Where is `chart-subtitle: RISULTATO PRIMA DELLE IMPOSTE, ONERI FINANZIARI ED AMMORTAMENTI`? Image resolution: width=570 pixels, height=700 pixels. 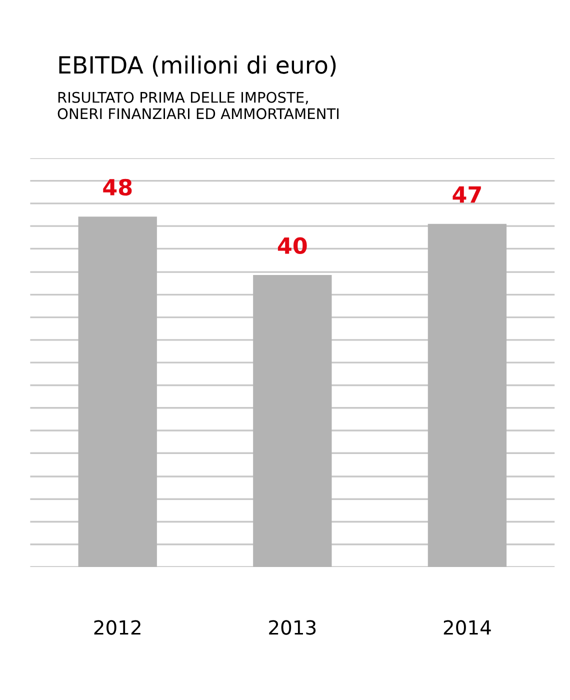 chart-subtitle: RISULTATO PRIMA DELLE IMPOSTE, ONERI FINANZIARI ED AMMORTAMENTI is located at coordinates (198, 106).